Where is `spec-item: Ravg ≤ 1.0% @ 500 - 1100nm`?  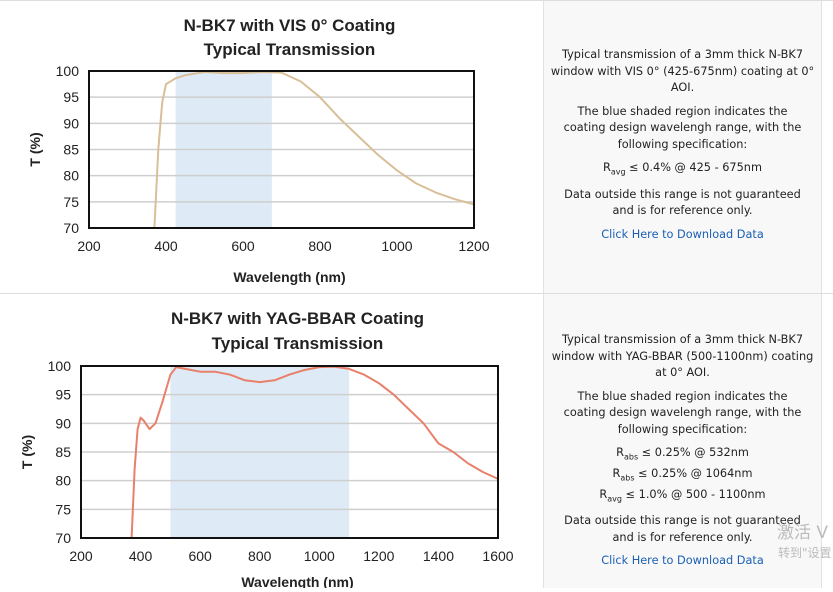 spec-item: Ravg ≤ 1.0% @ 500 - 1100nm is located at coordinates (682, 495).